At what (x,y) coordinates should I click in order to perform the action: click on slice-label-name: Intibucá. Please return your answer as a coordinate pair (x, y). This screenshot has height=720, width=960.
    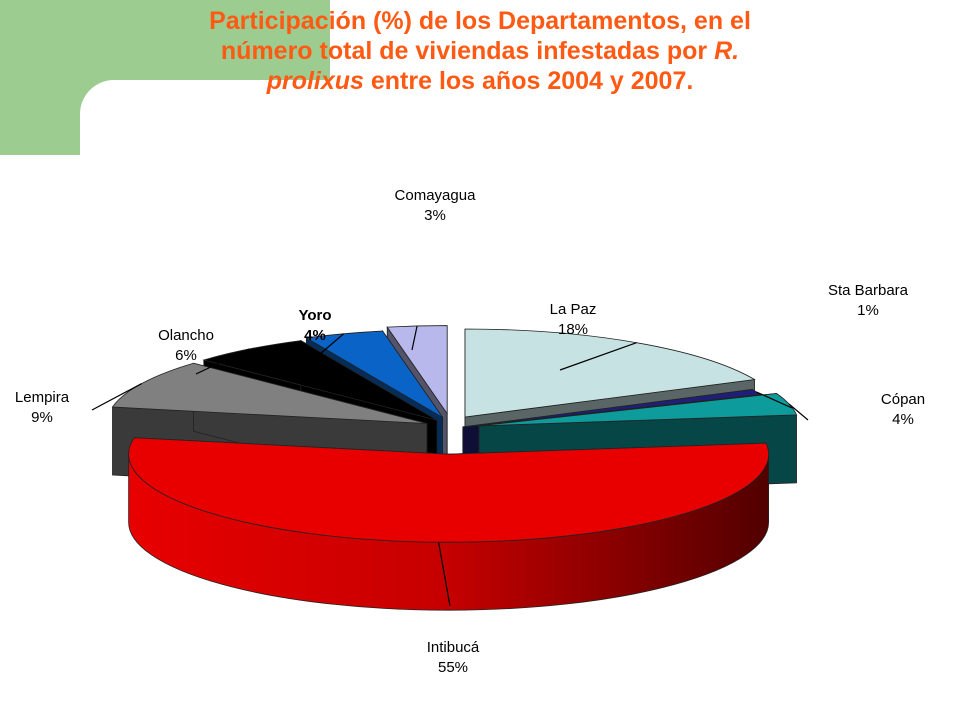
    Looking at the image, I should click on (453, 647).